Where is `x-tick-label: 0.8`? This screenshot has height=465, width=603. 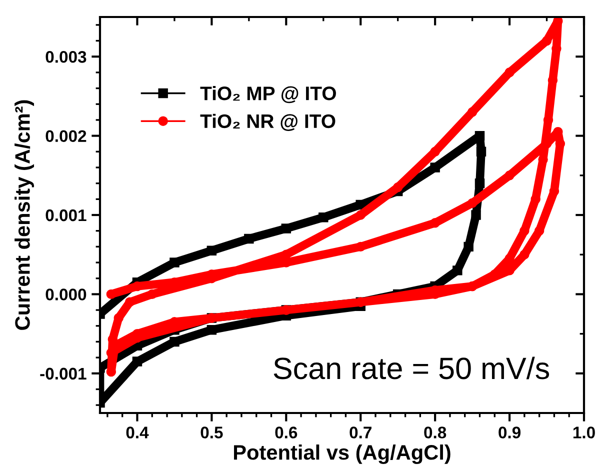 x-tick-label: 0.8 is located at coordinates (435, 432).